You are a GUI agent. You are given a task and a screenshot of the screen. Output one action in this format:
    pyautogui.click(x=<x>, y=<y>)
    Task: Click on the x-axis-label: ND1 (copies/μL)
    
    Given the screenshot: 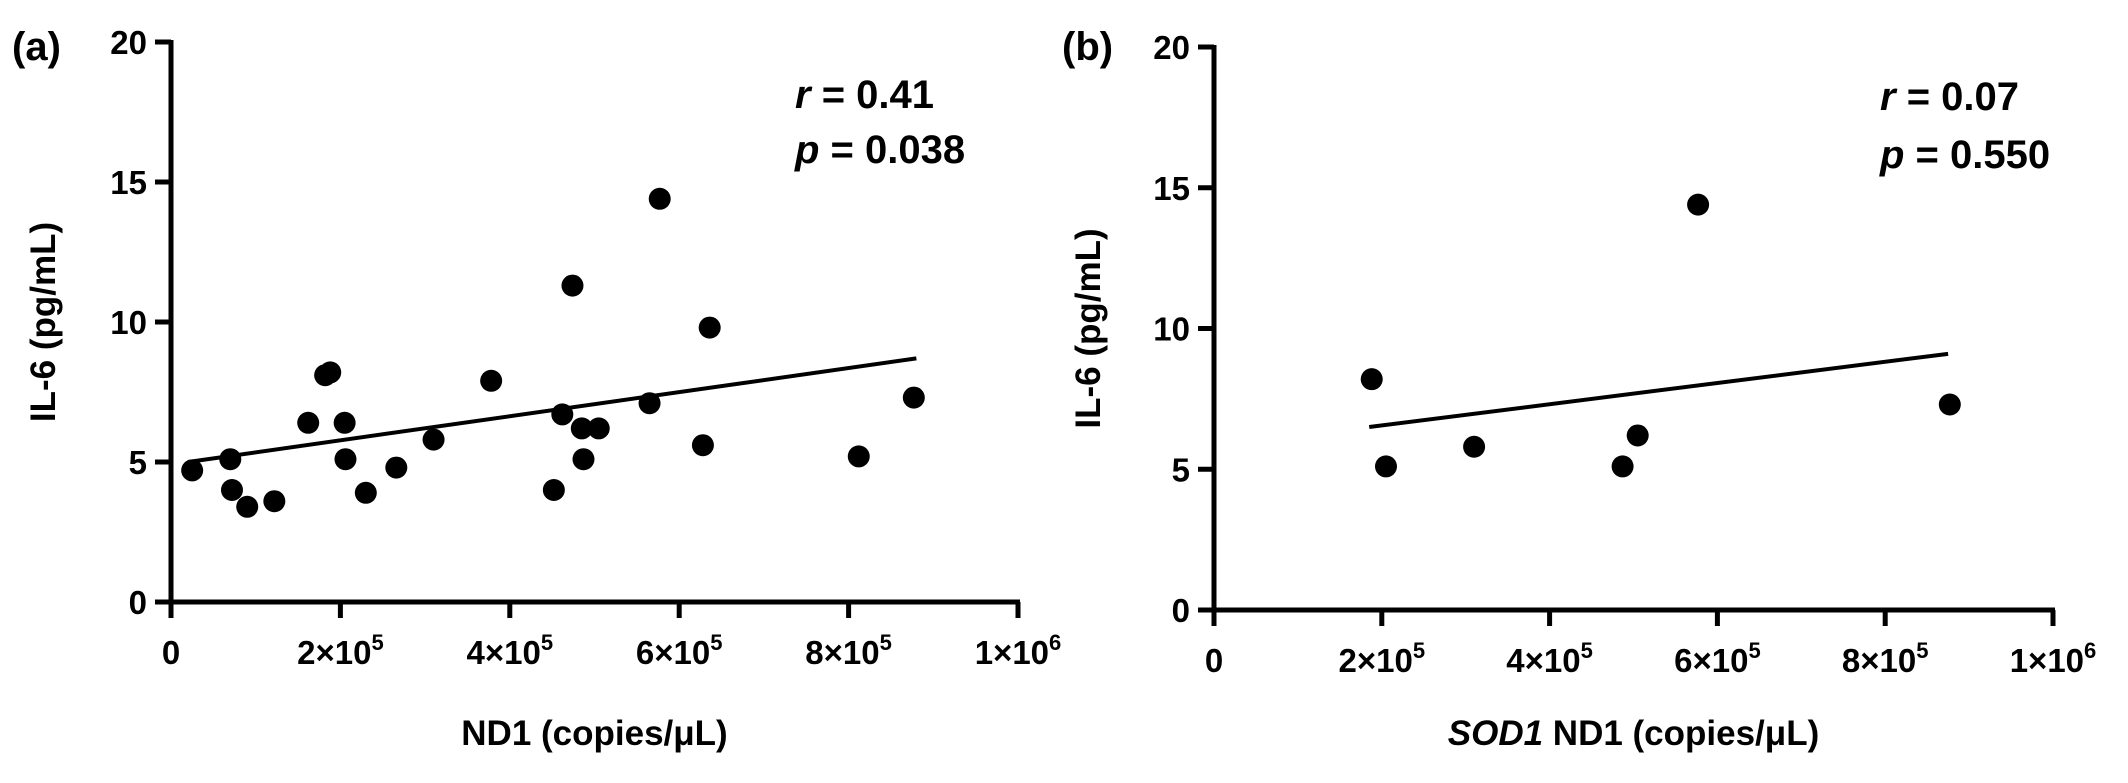 What is the action you would take?
    pyautogui.click(x=594, y=733)
    